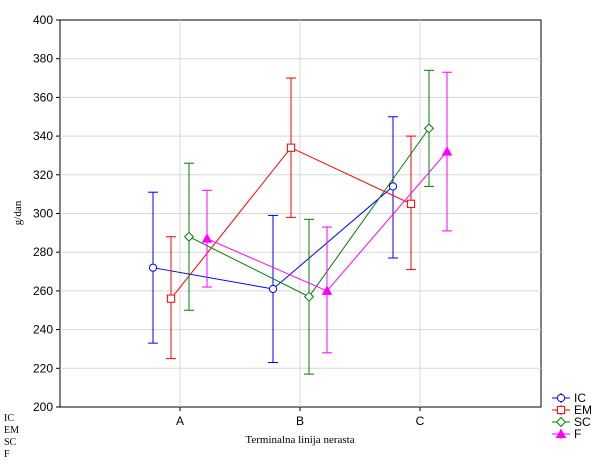  What do you see at coordinates (43, 407) in the screenshot?
I see `y-tick-label: 200` at bounding box center [43, 407].